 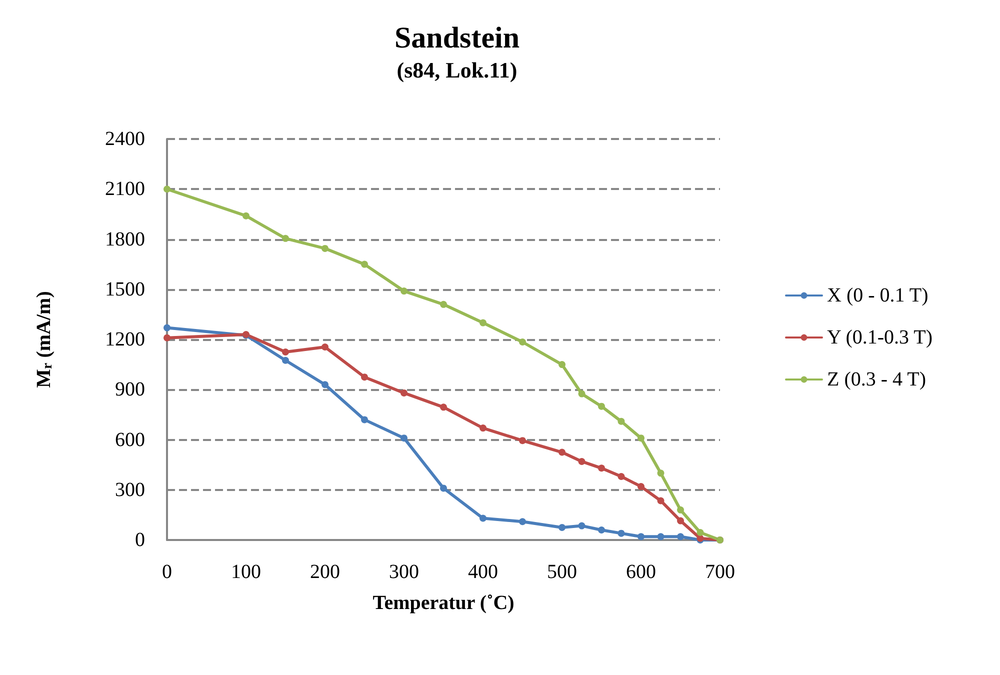 What do you see at coordinates (483, 572) in the screenshot?
I see `x-tick-label: 400` at bounding box center [483, 572].